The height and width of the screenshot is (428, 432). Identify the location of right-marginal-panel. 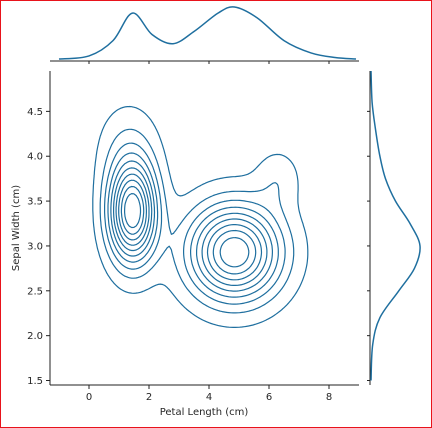
(394, 227).